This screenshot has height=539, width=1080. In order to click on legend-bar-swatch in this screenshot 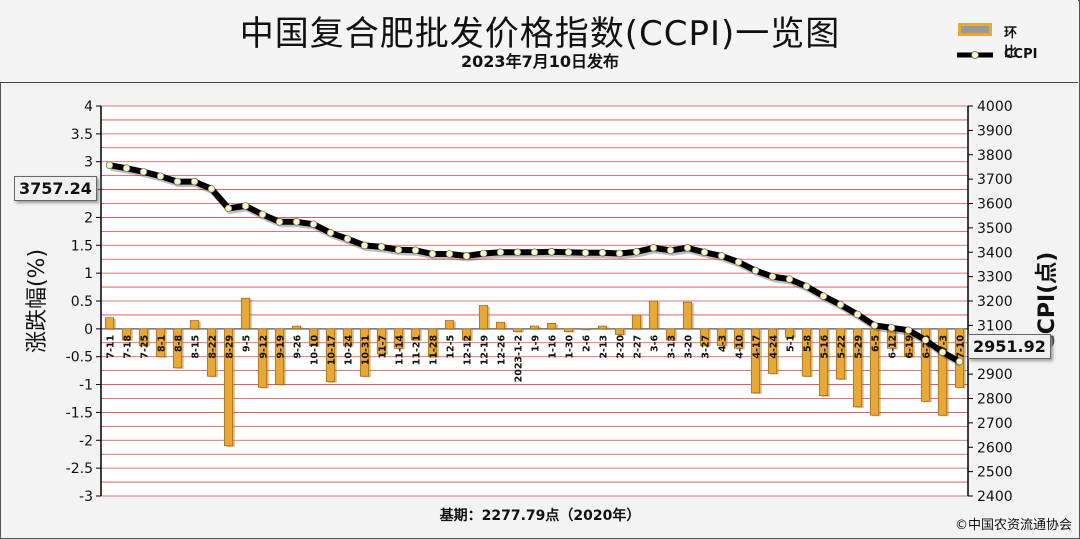, I will do `click(975, 29)`.